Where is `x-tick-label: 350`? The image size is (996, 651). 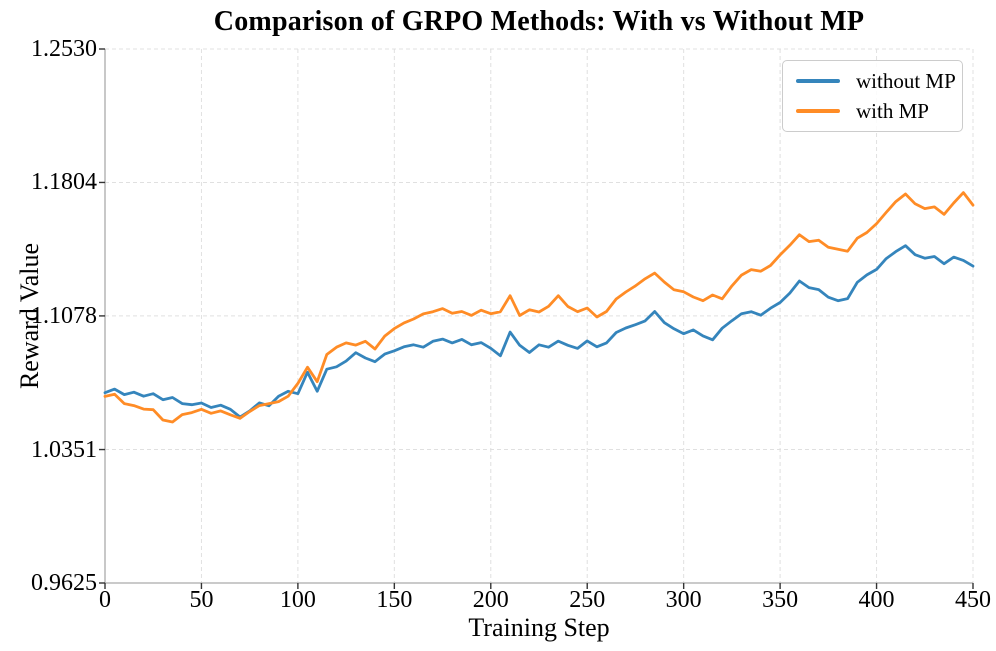
x-tick-label: 350 is located at coordinates (780, 600).